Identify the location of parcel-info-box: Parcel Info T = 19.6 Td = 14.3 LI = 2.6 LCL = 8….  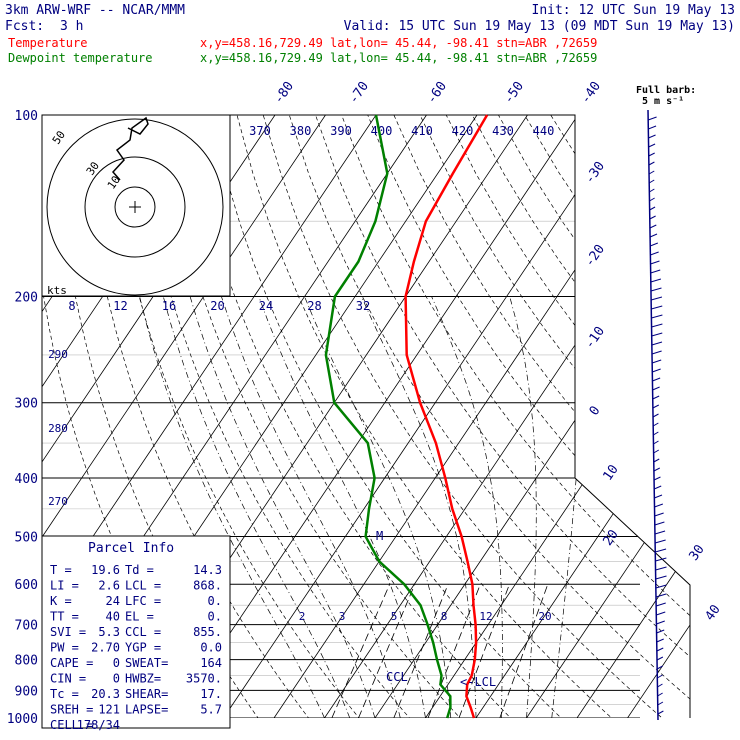
(136, 633).